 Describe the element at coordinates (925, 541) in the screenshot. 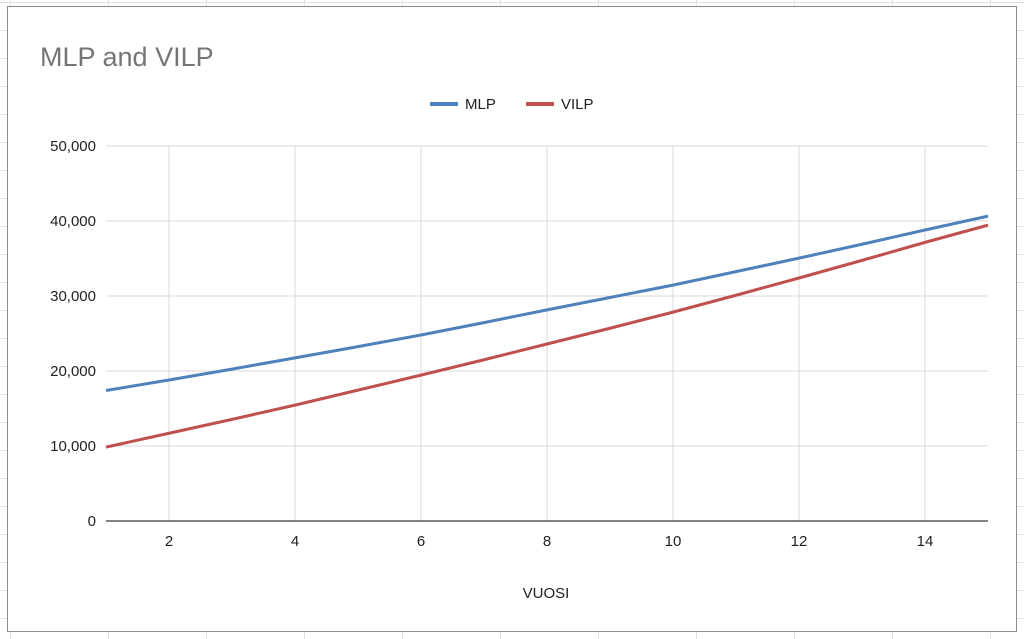

I see `x-tick-label: 14` at that location.